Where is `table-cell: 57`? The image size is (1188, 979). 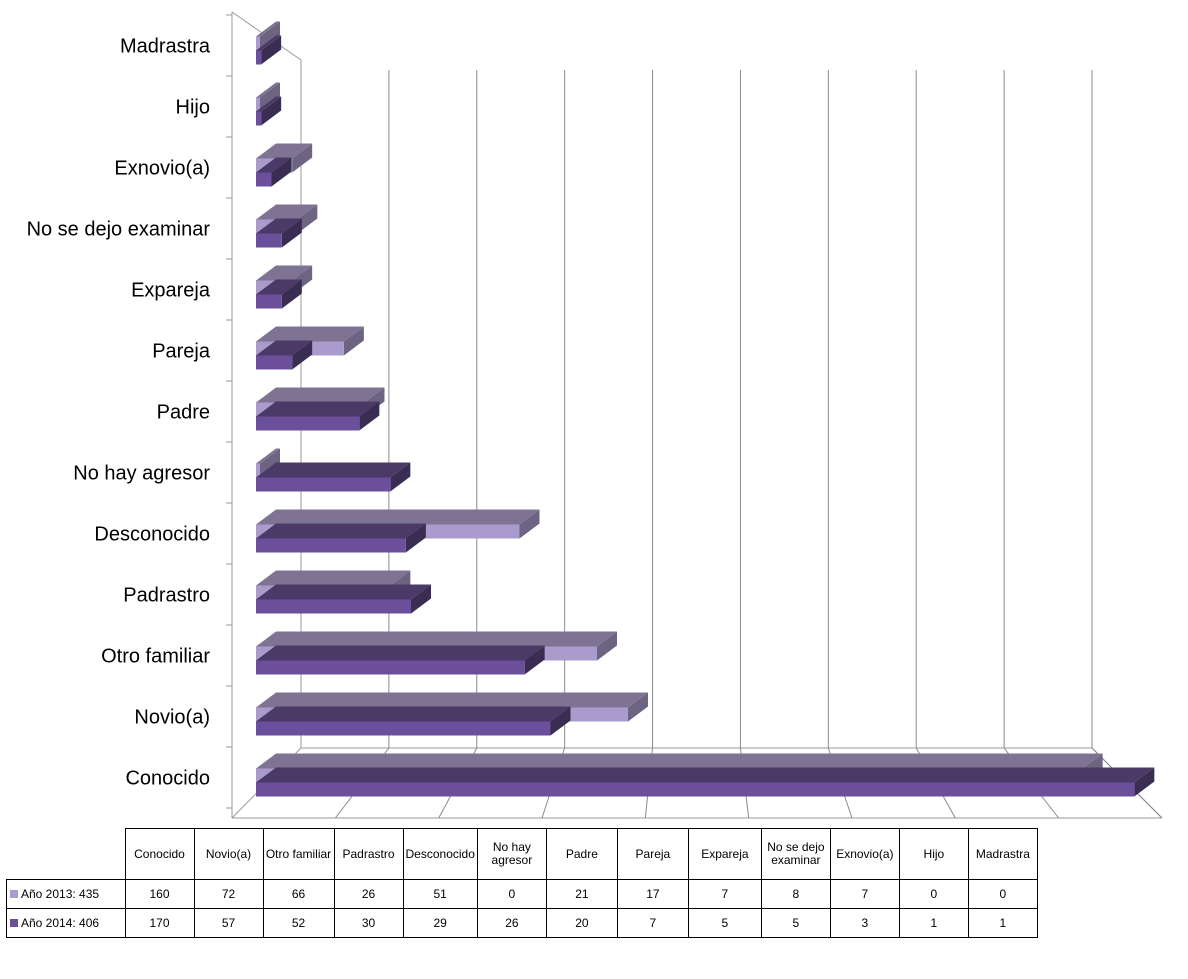
table-cell: 57 is located at coordinates (228, 923).